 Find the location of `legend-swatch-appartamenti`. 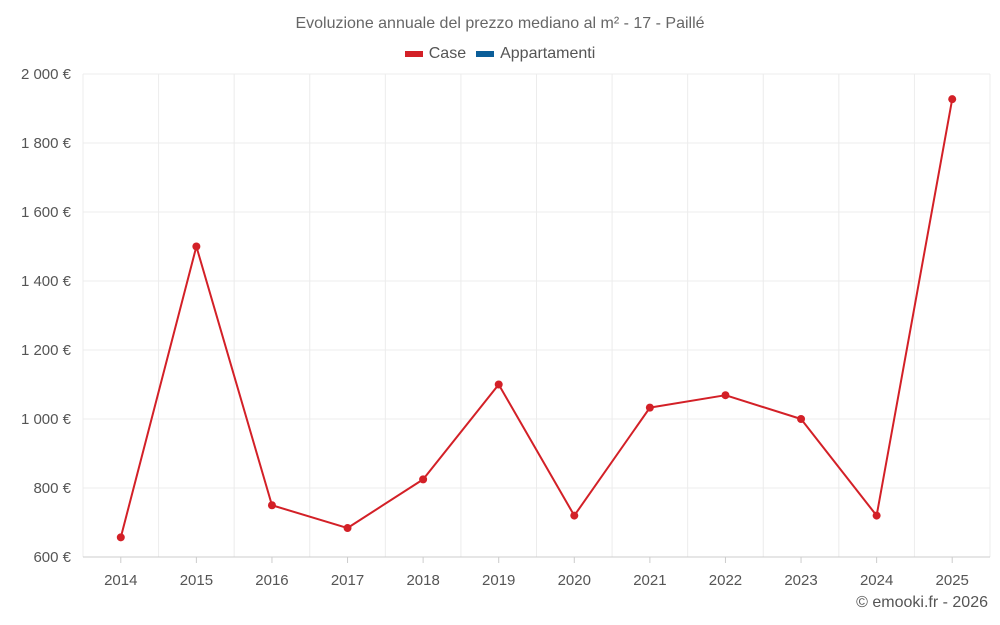

legend-swatch-appartamenti is located at coordinates (485, 54).